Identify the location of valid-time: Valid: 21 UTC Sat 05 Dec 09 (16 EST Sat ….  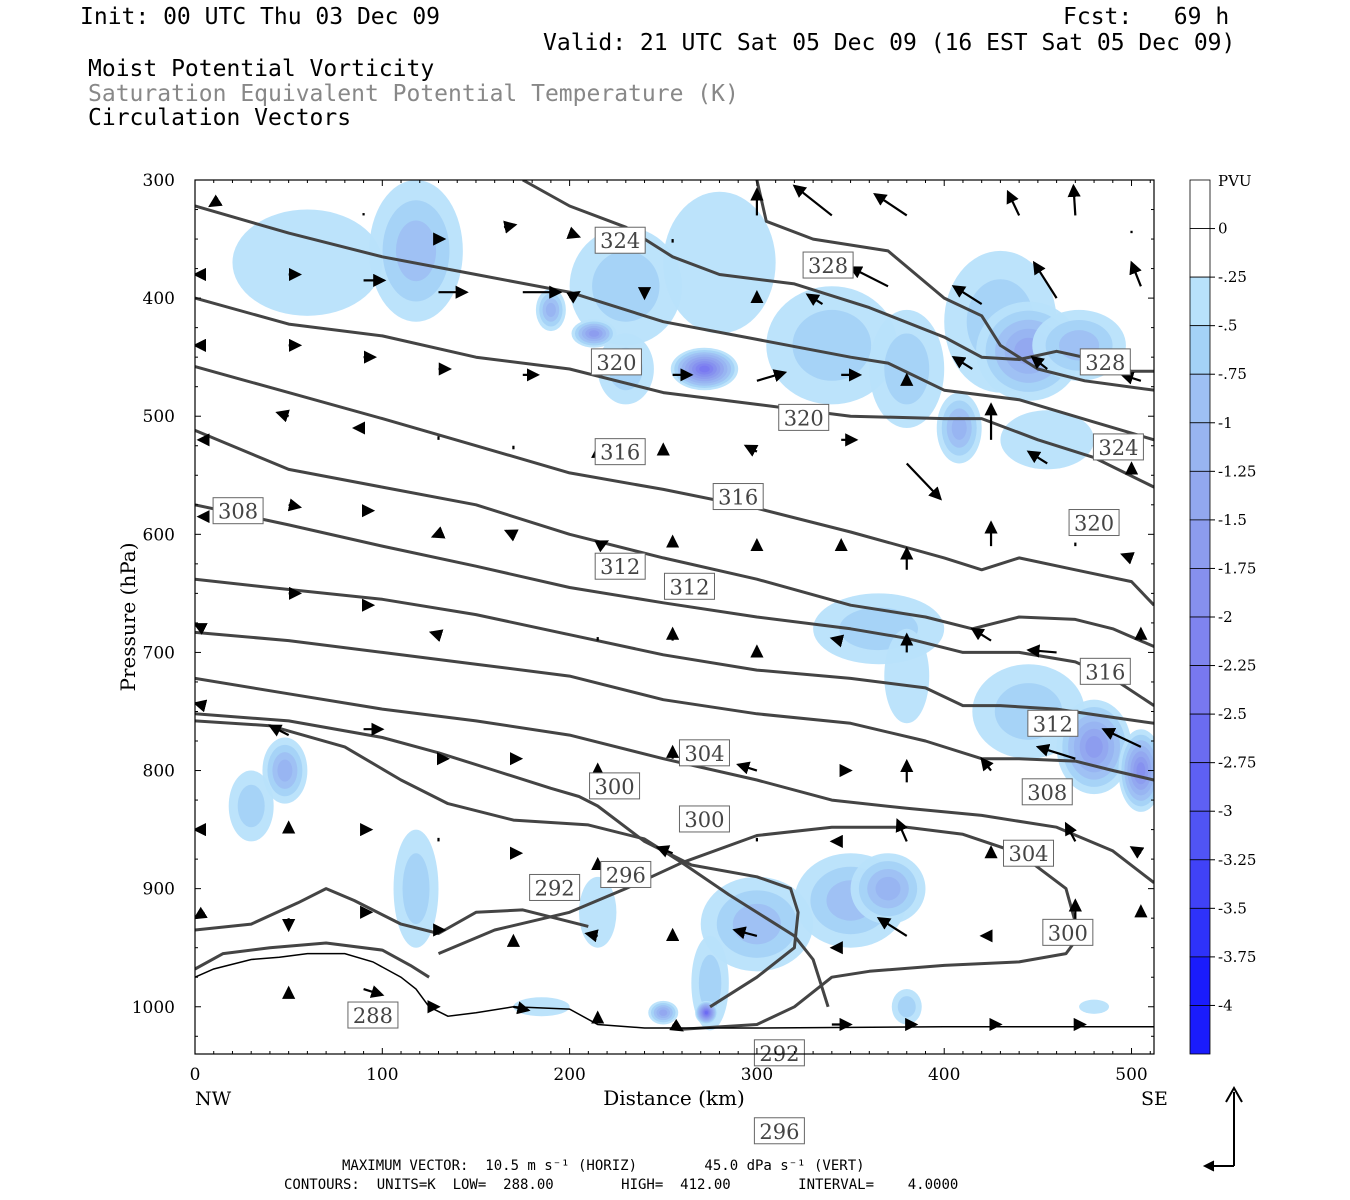
(889, 43).